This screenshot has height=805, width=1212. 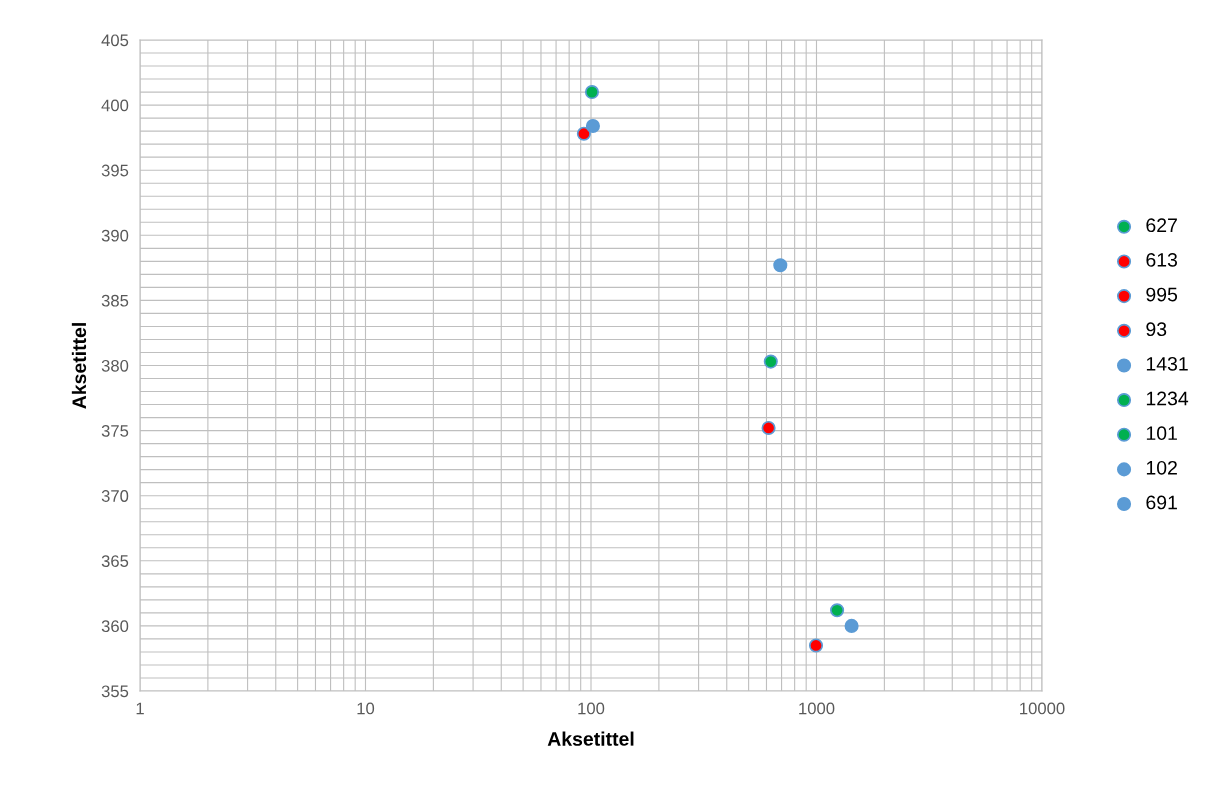 I want to click on y-tick-label: 400, so click(x=115, y=105).